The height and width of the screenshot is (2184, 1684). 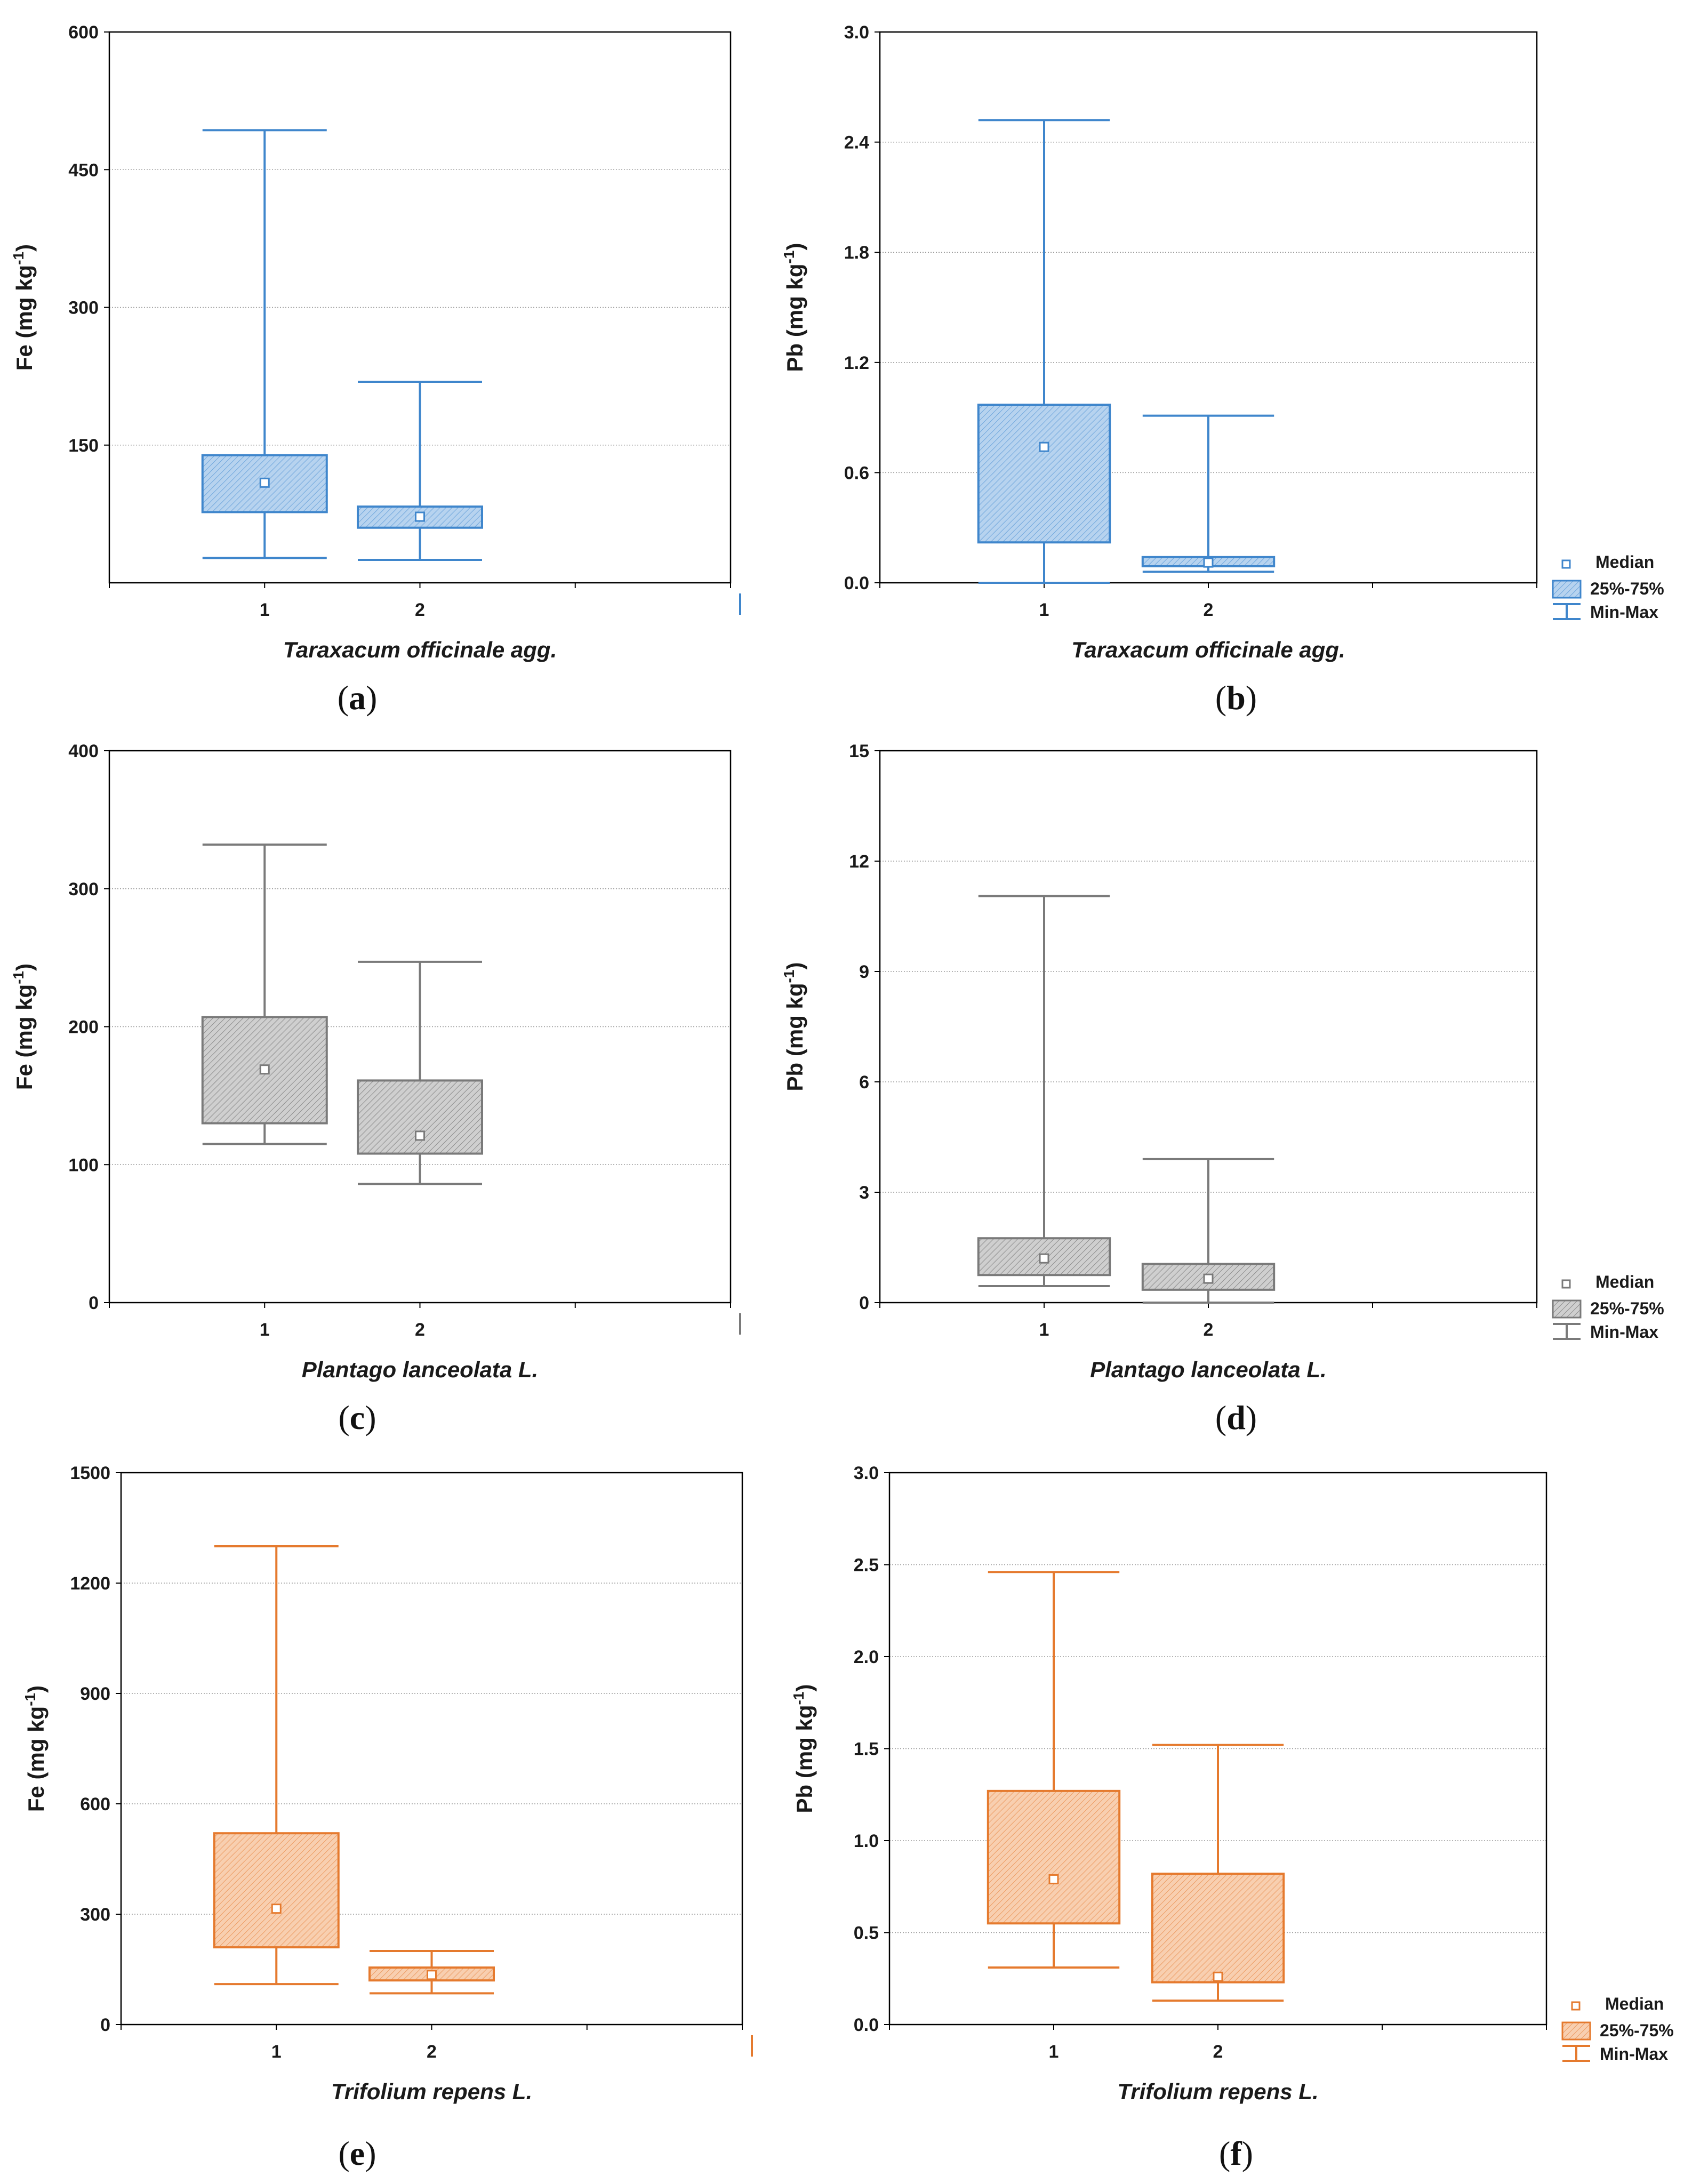 What do you see at coordinates (866, 1657) in the screenshot?
I see `y-tick-label: 2.0` at bounding box center [866, 1657].